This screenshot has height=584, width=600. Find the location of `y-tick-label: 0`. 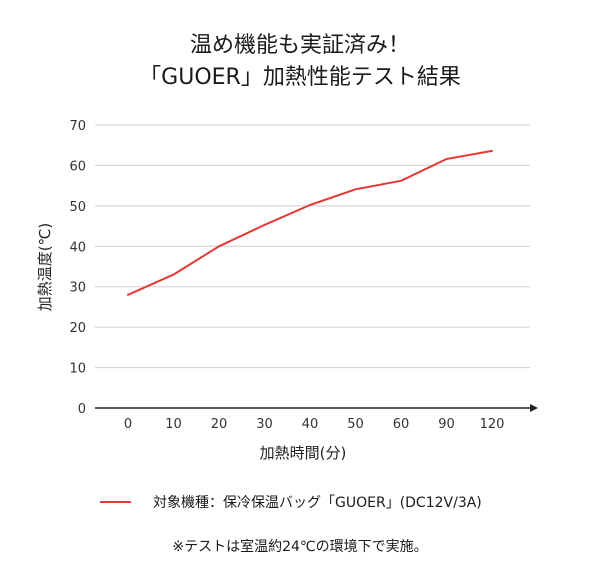

y-tick-label: 0 is located at coordinates (82, 409).